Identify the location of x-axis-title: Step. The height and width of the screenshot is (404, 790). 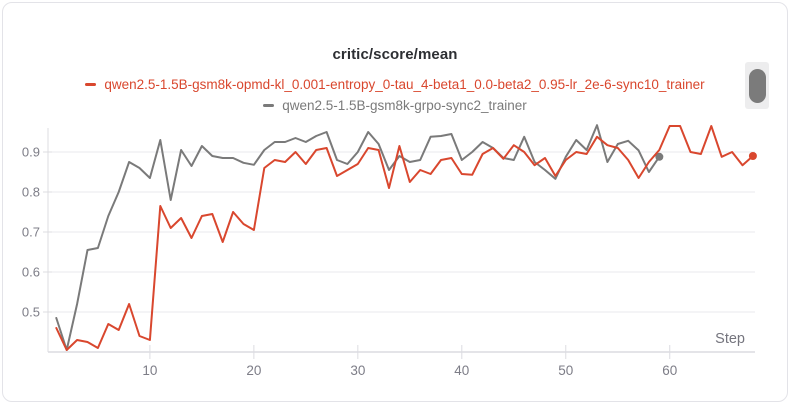
(730, 339).